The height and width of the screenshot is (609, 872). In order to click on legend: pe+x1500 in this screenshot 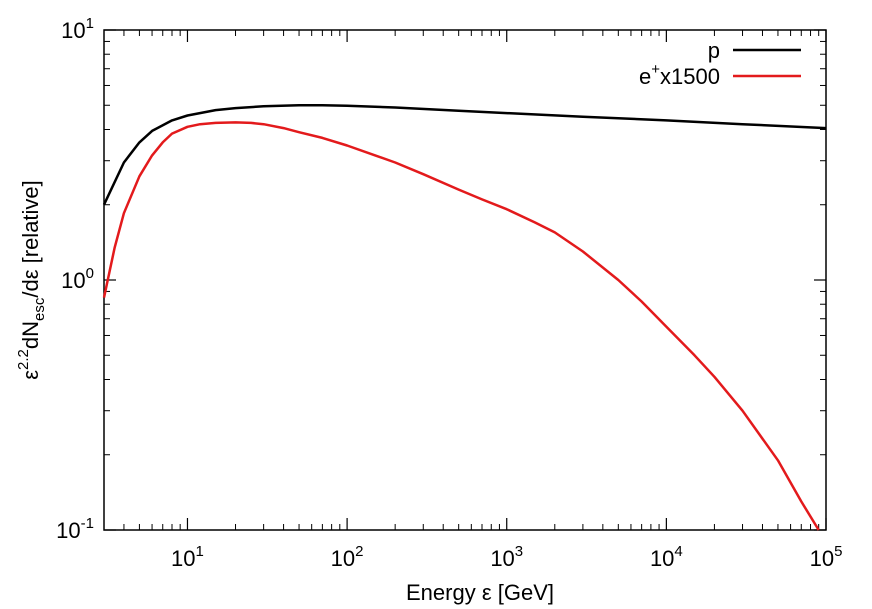, I will do `click(720, 63)`.